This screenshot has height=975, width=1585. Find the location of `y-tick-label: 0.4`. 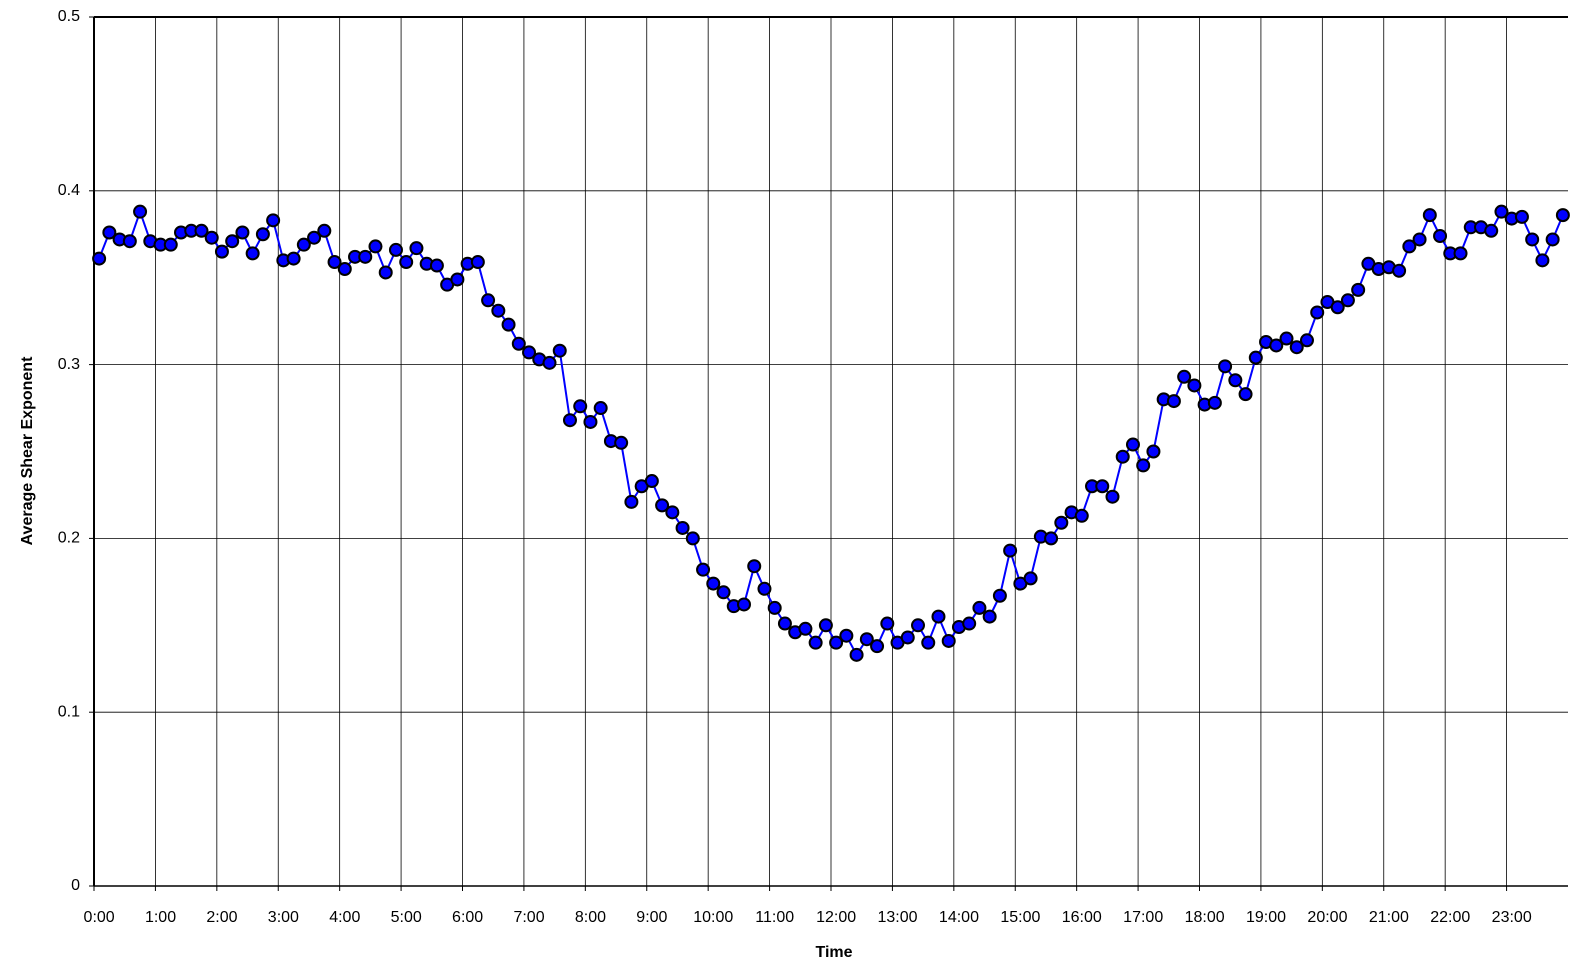

y-tick-label: 0.4 is located at coordinates (69, 190).